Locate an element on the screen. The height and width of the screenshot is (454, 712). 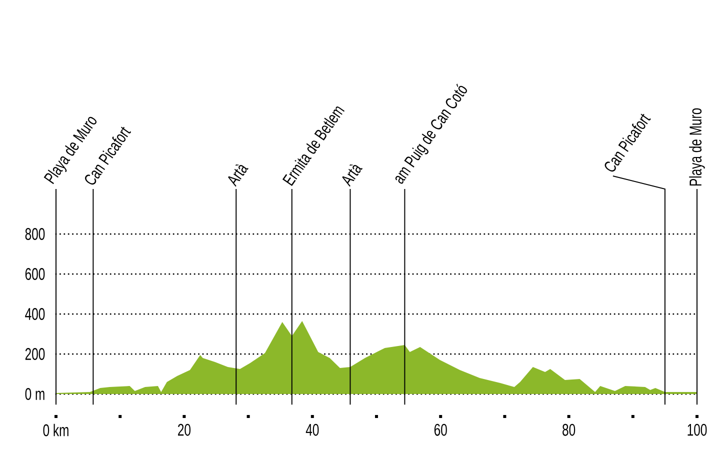
x-tick-label: 20 is located at coordinates (184, 430).